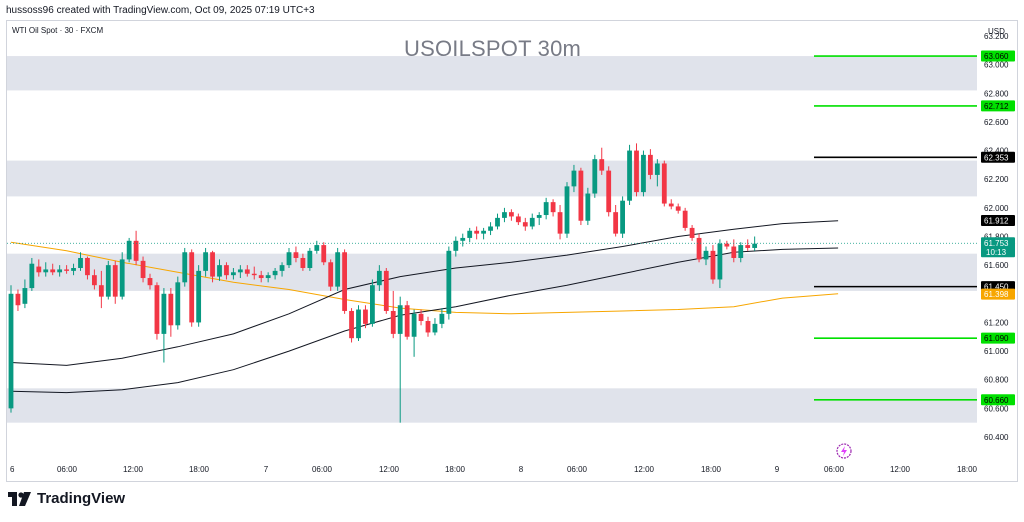 This screenshot has height=522, width=1024. I want to click on level-price-badge: 60.660, so click(998, 400).